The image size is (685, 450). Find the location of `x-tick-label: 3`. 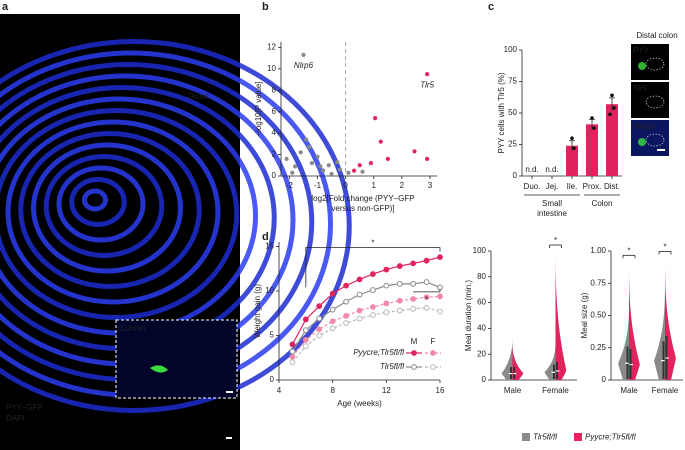

x-tick-label: 3 is located at coordinates (430, 185).